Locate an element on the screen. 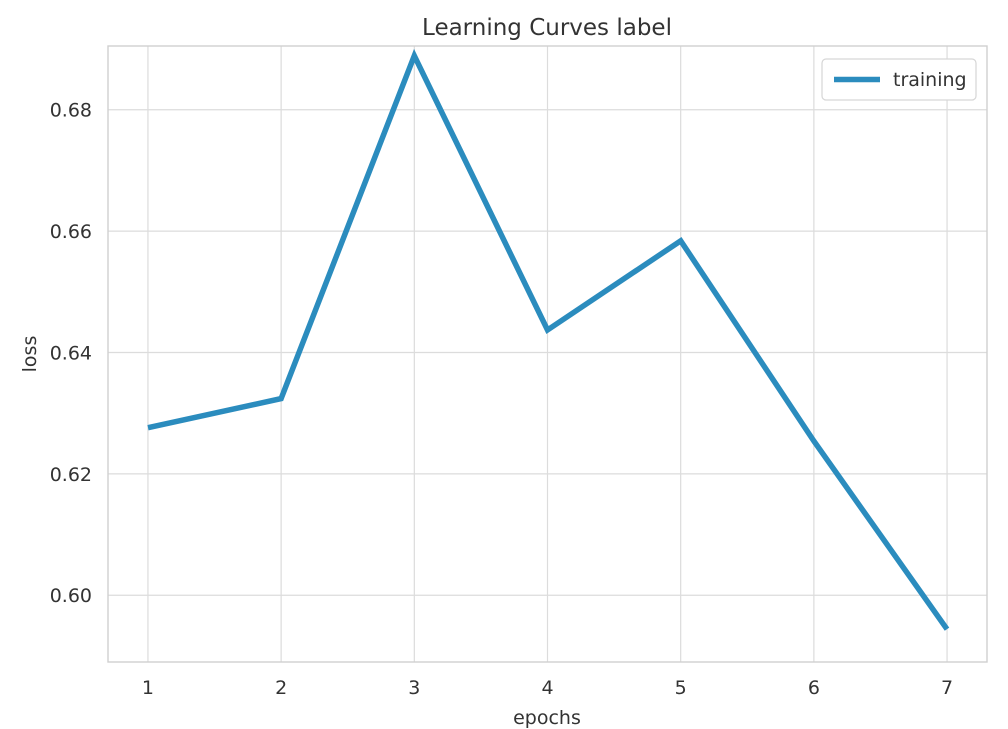 This screenshot has width=1008, height=729. x-axis-label: epochs is located at coordinates (547, 718).